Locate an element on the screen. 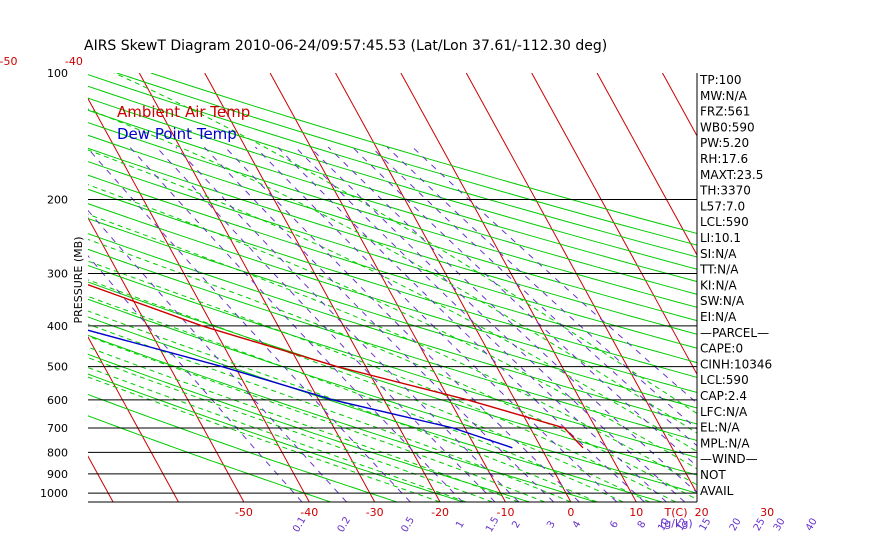 This screenshot has width=870, height=560. mixing-ratio-tick-label: 30 is located at coordinates (780, 524).